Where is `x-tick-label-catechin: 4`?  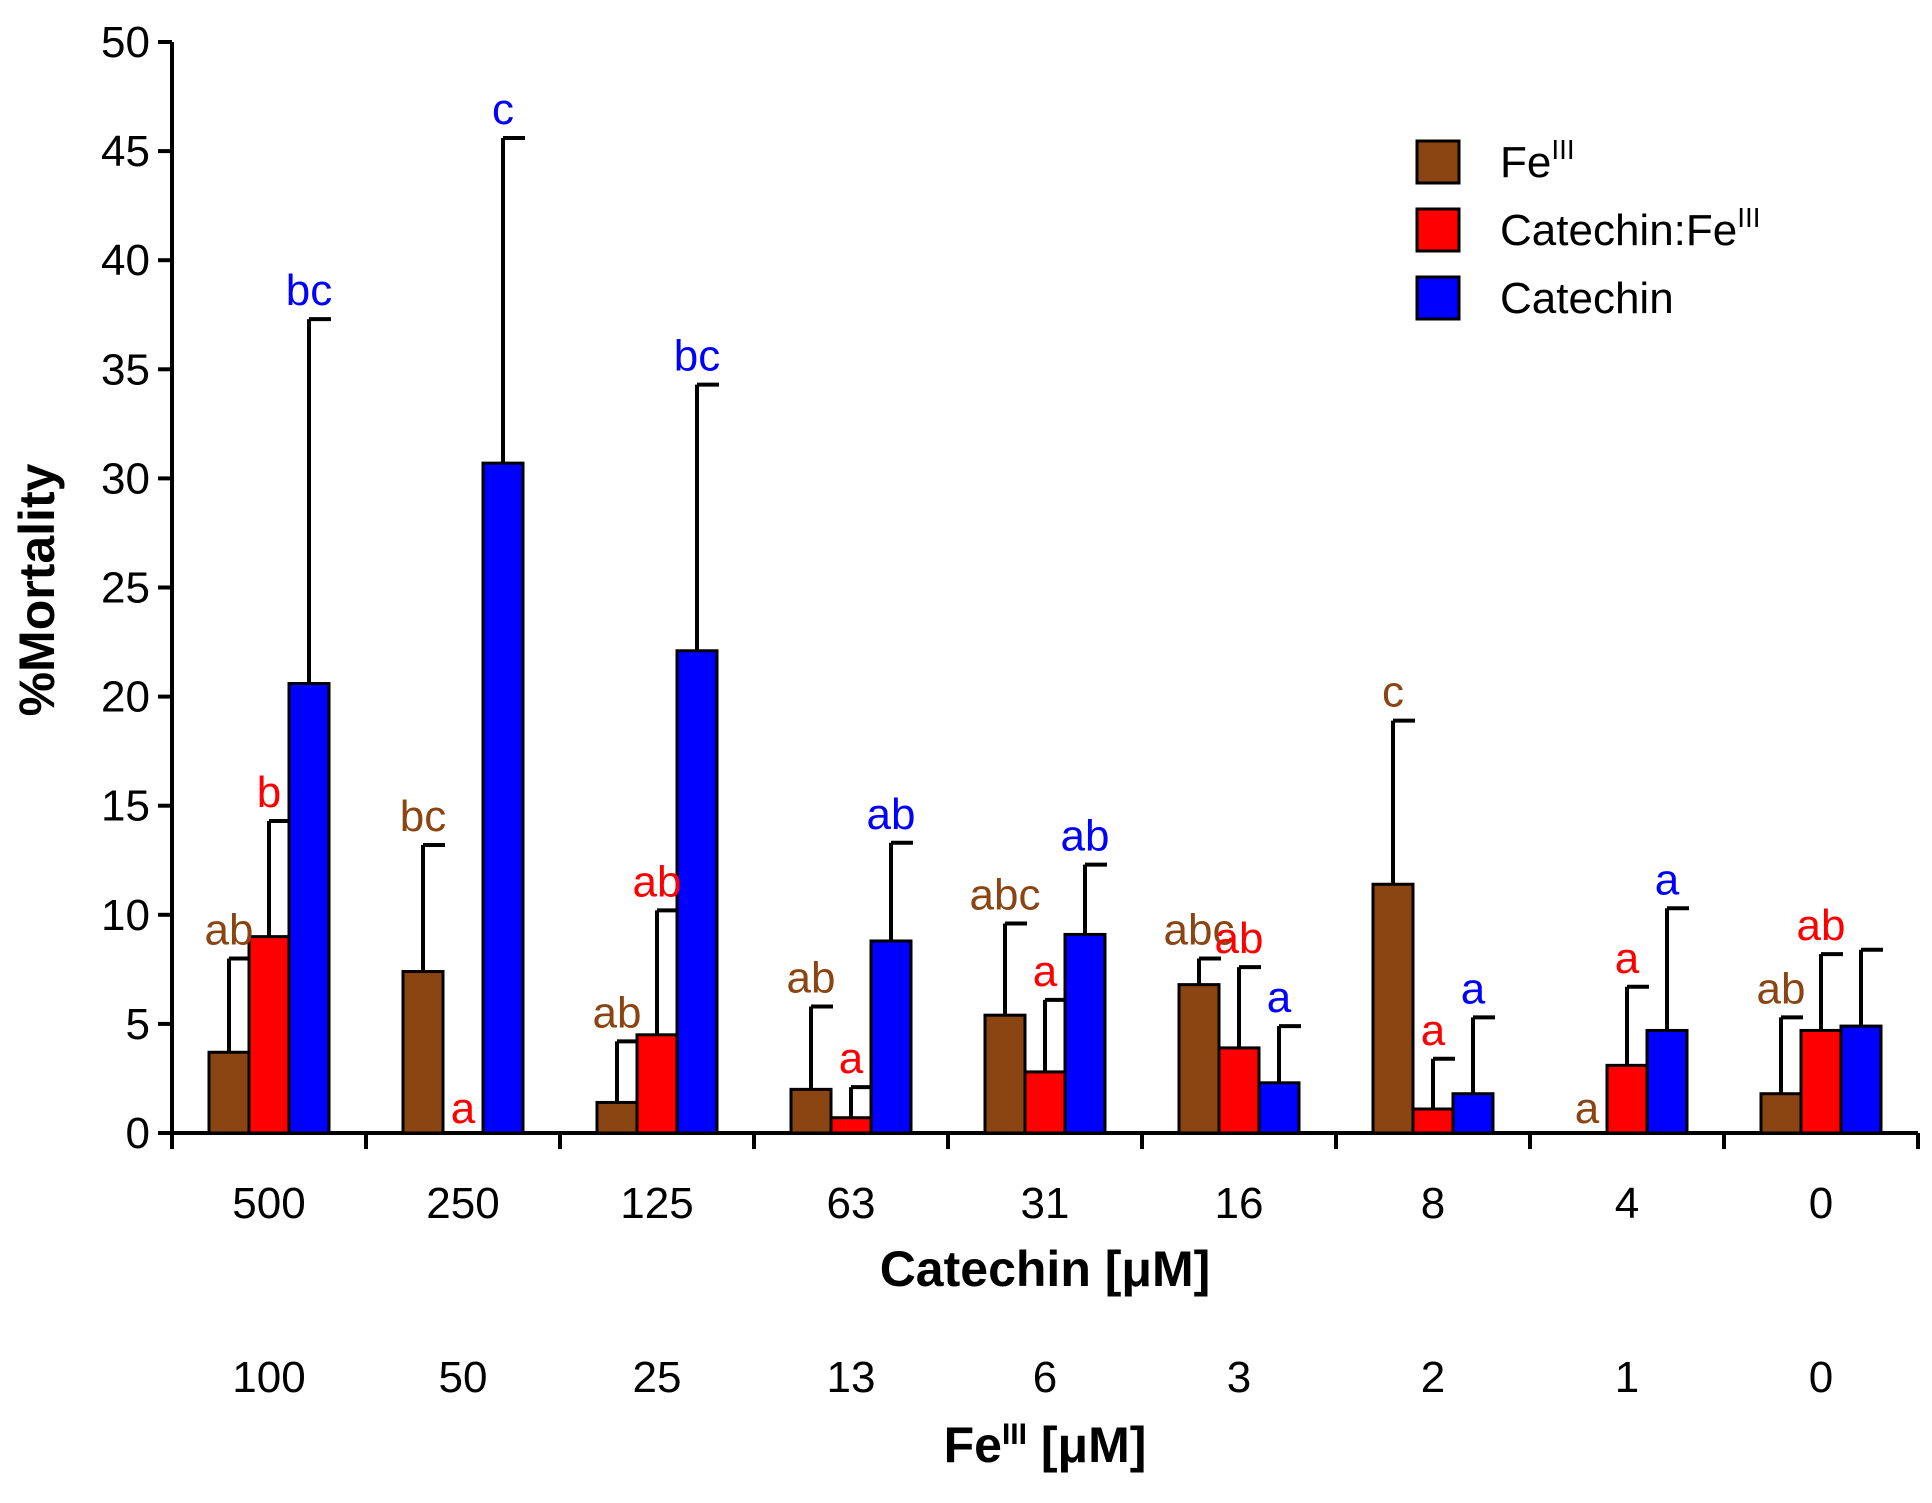
x-tick-label-catechin: 4 is located at coordinates (1627, 1203).